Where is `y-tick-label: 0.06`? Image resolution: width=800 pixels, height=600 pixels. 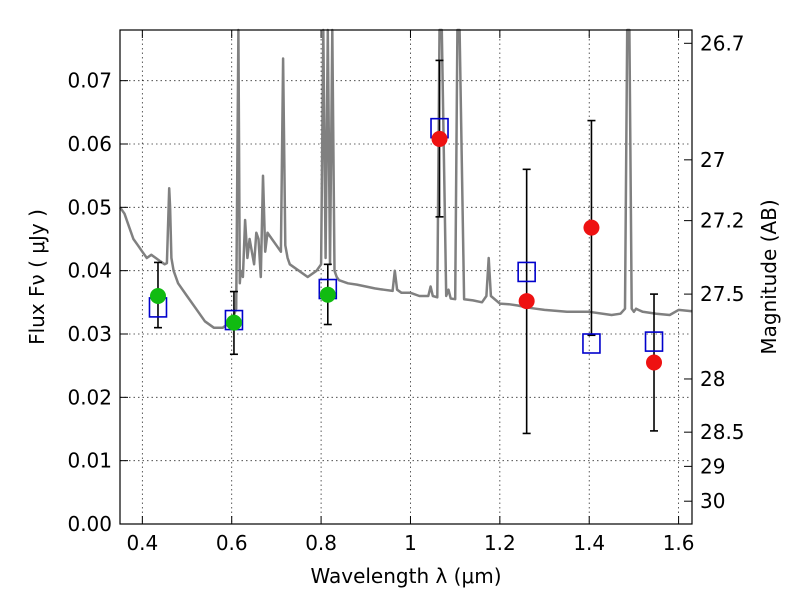 y-tick-label: 0.06 is located at coordinates (89, 144).